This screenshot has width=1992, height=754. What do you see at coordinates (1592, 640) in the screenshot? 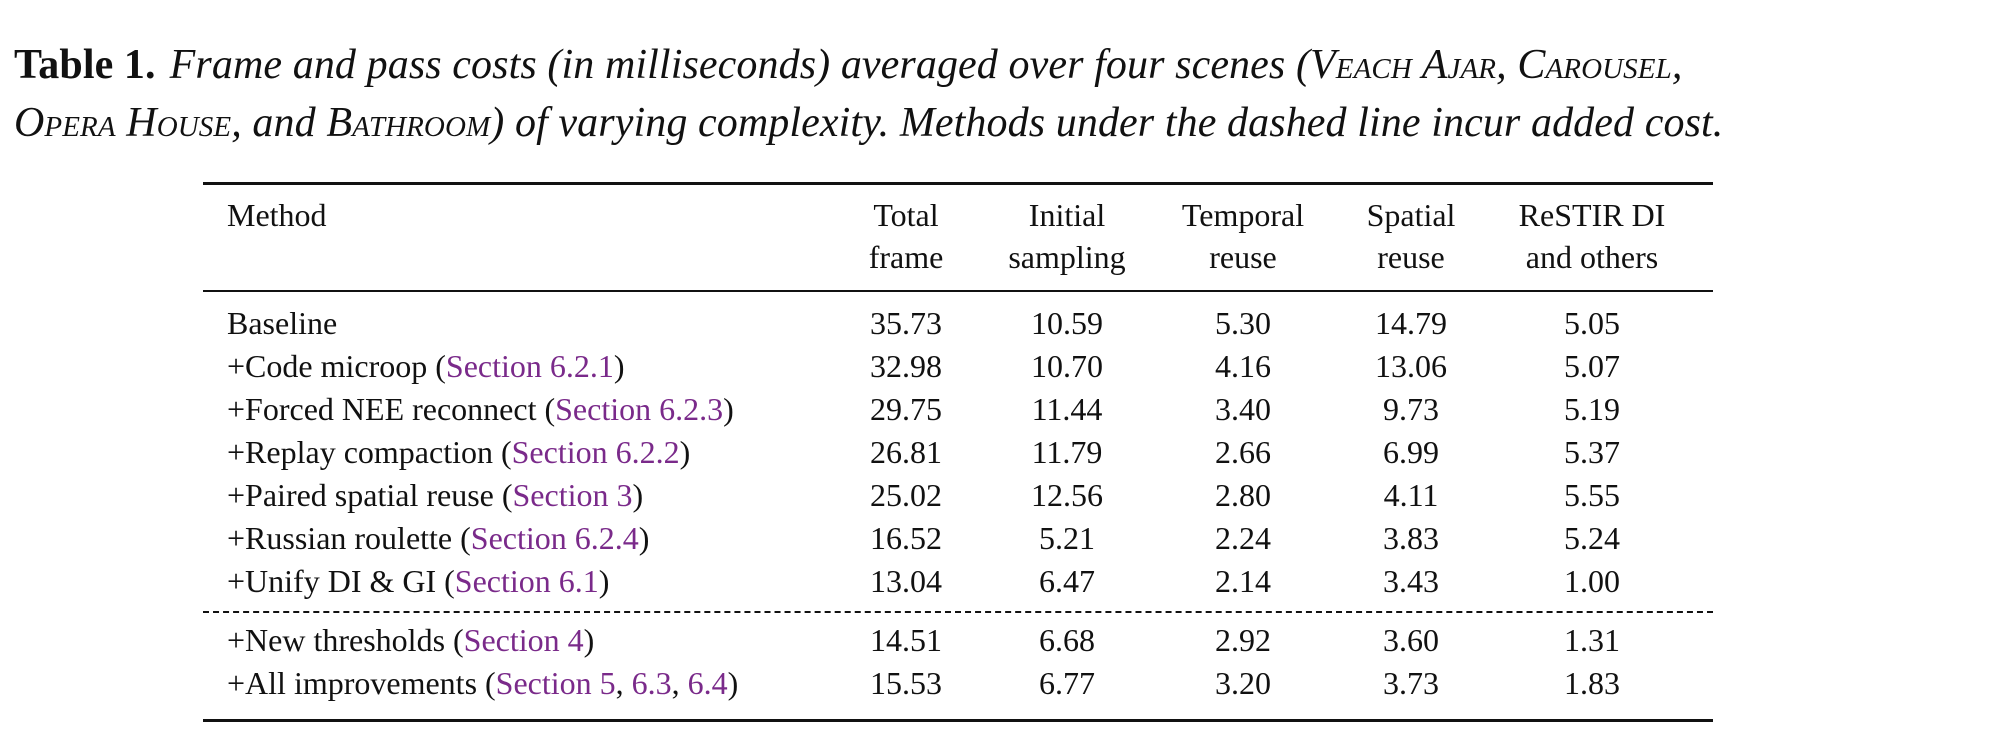
I see `restir-di-value: 1.31` at bounding box center [1592, 640].